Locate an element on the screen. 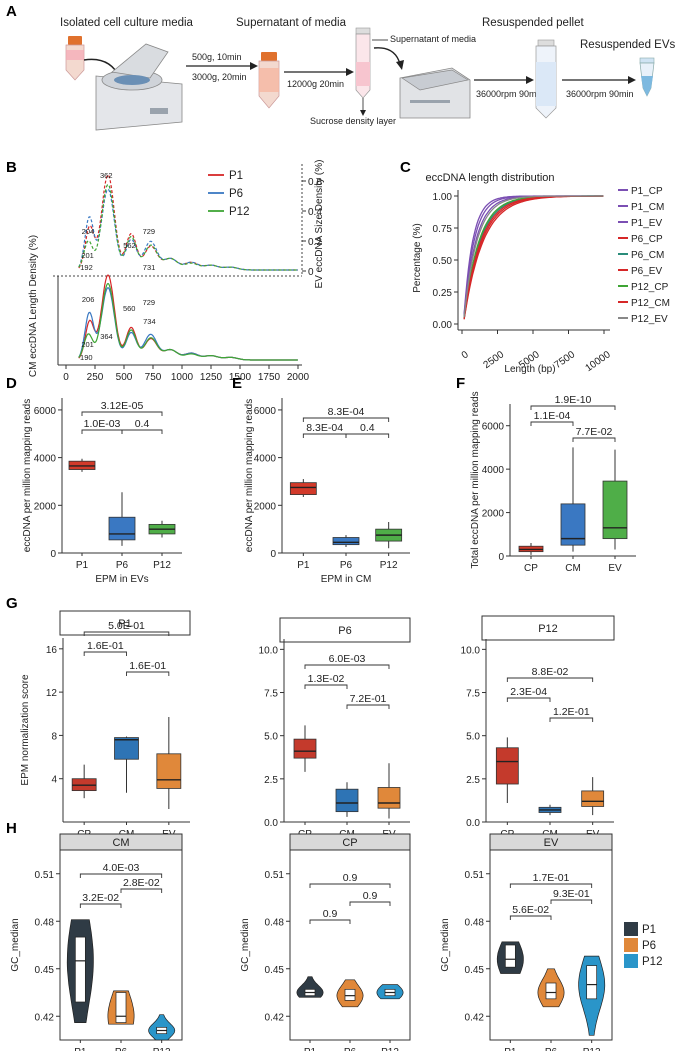 The height and width of the screenshot is (1051, 685). b-series-cm-p6 is located at coordinates (188, 324).